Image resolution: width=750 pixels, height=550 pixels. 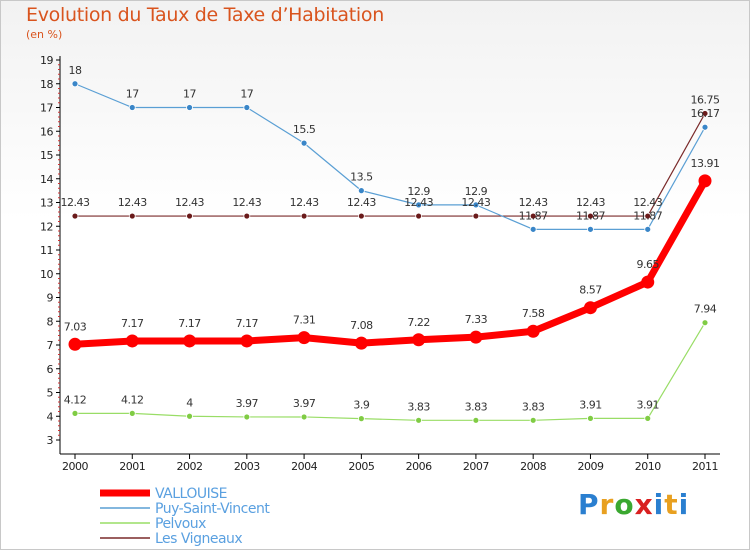 I want to click on data-label-0: 8.57, so click(x=590, y=290).